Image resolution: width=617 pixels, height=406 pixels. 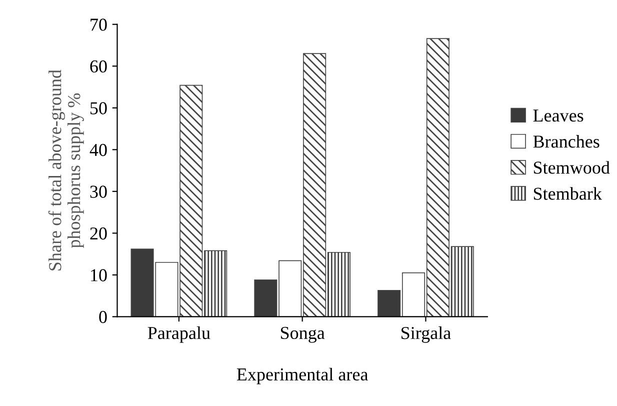 What do you see at coordinates (98, 66) in the screenshot?
I see `y-tick-label: 60` at bounding box center [98, 66].